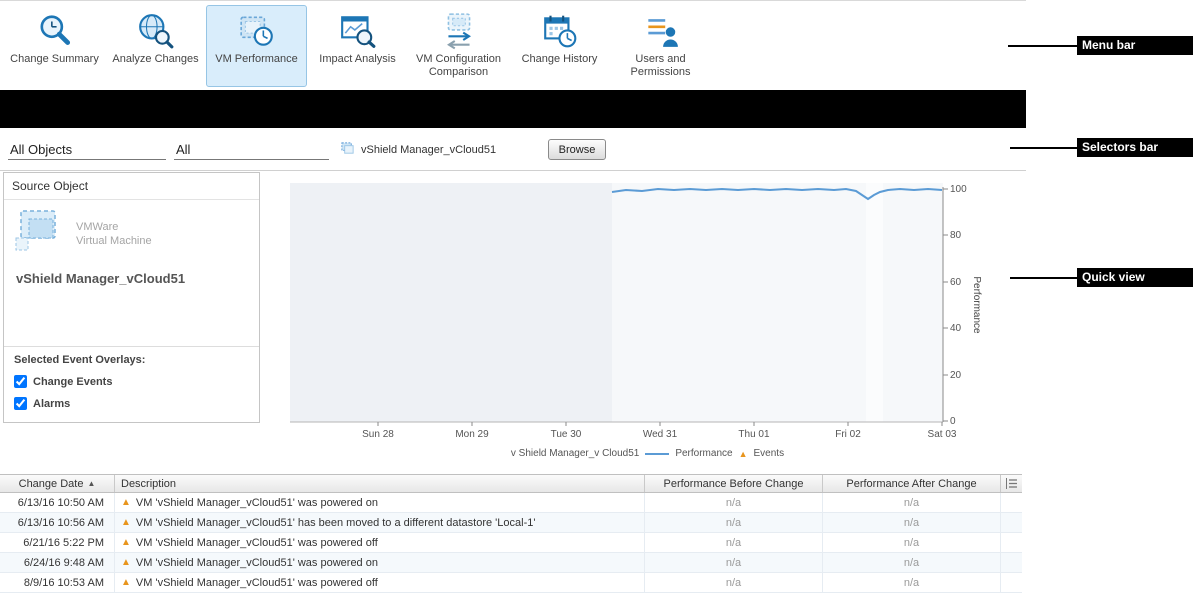  Describe the element at coordinates (660, 434) in the screenshot. I see `x-tick-label: Wed 31` at that location.